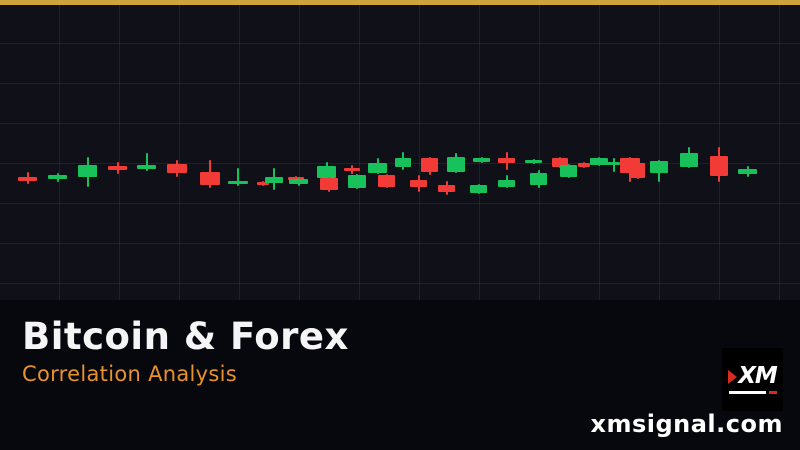 The image size is (800, 450). I want to click on xm-logo: XM, so click(752, 379).